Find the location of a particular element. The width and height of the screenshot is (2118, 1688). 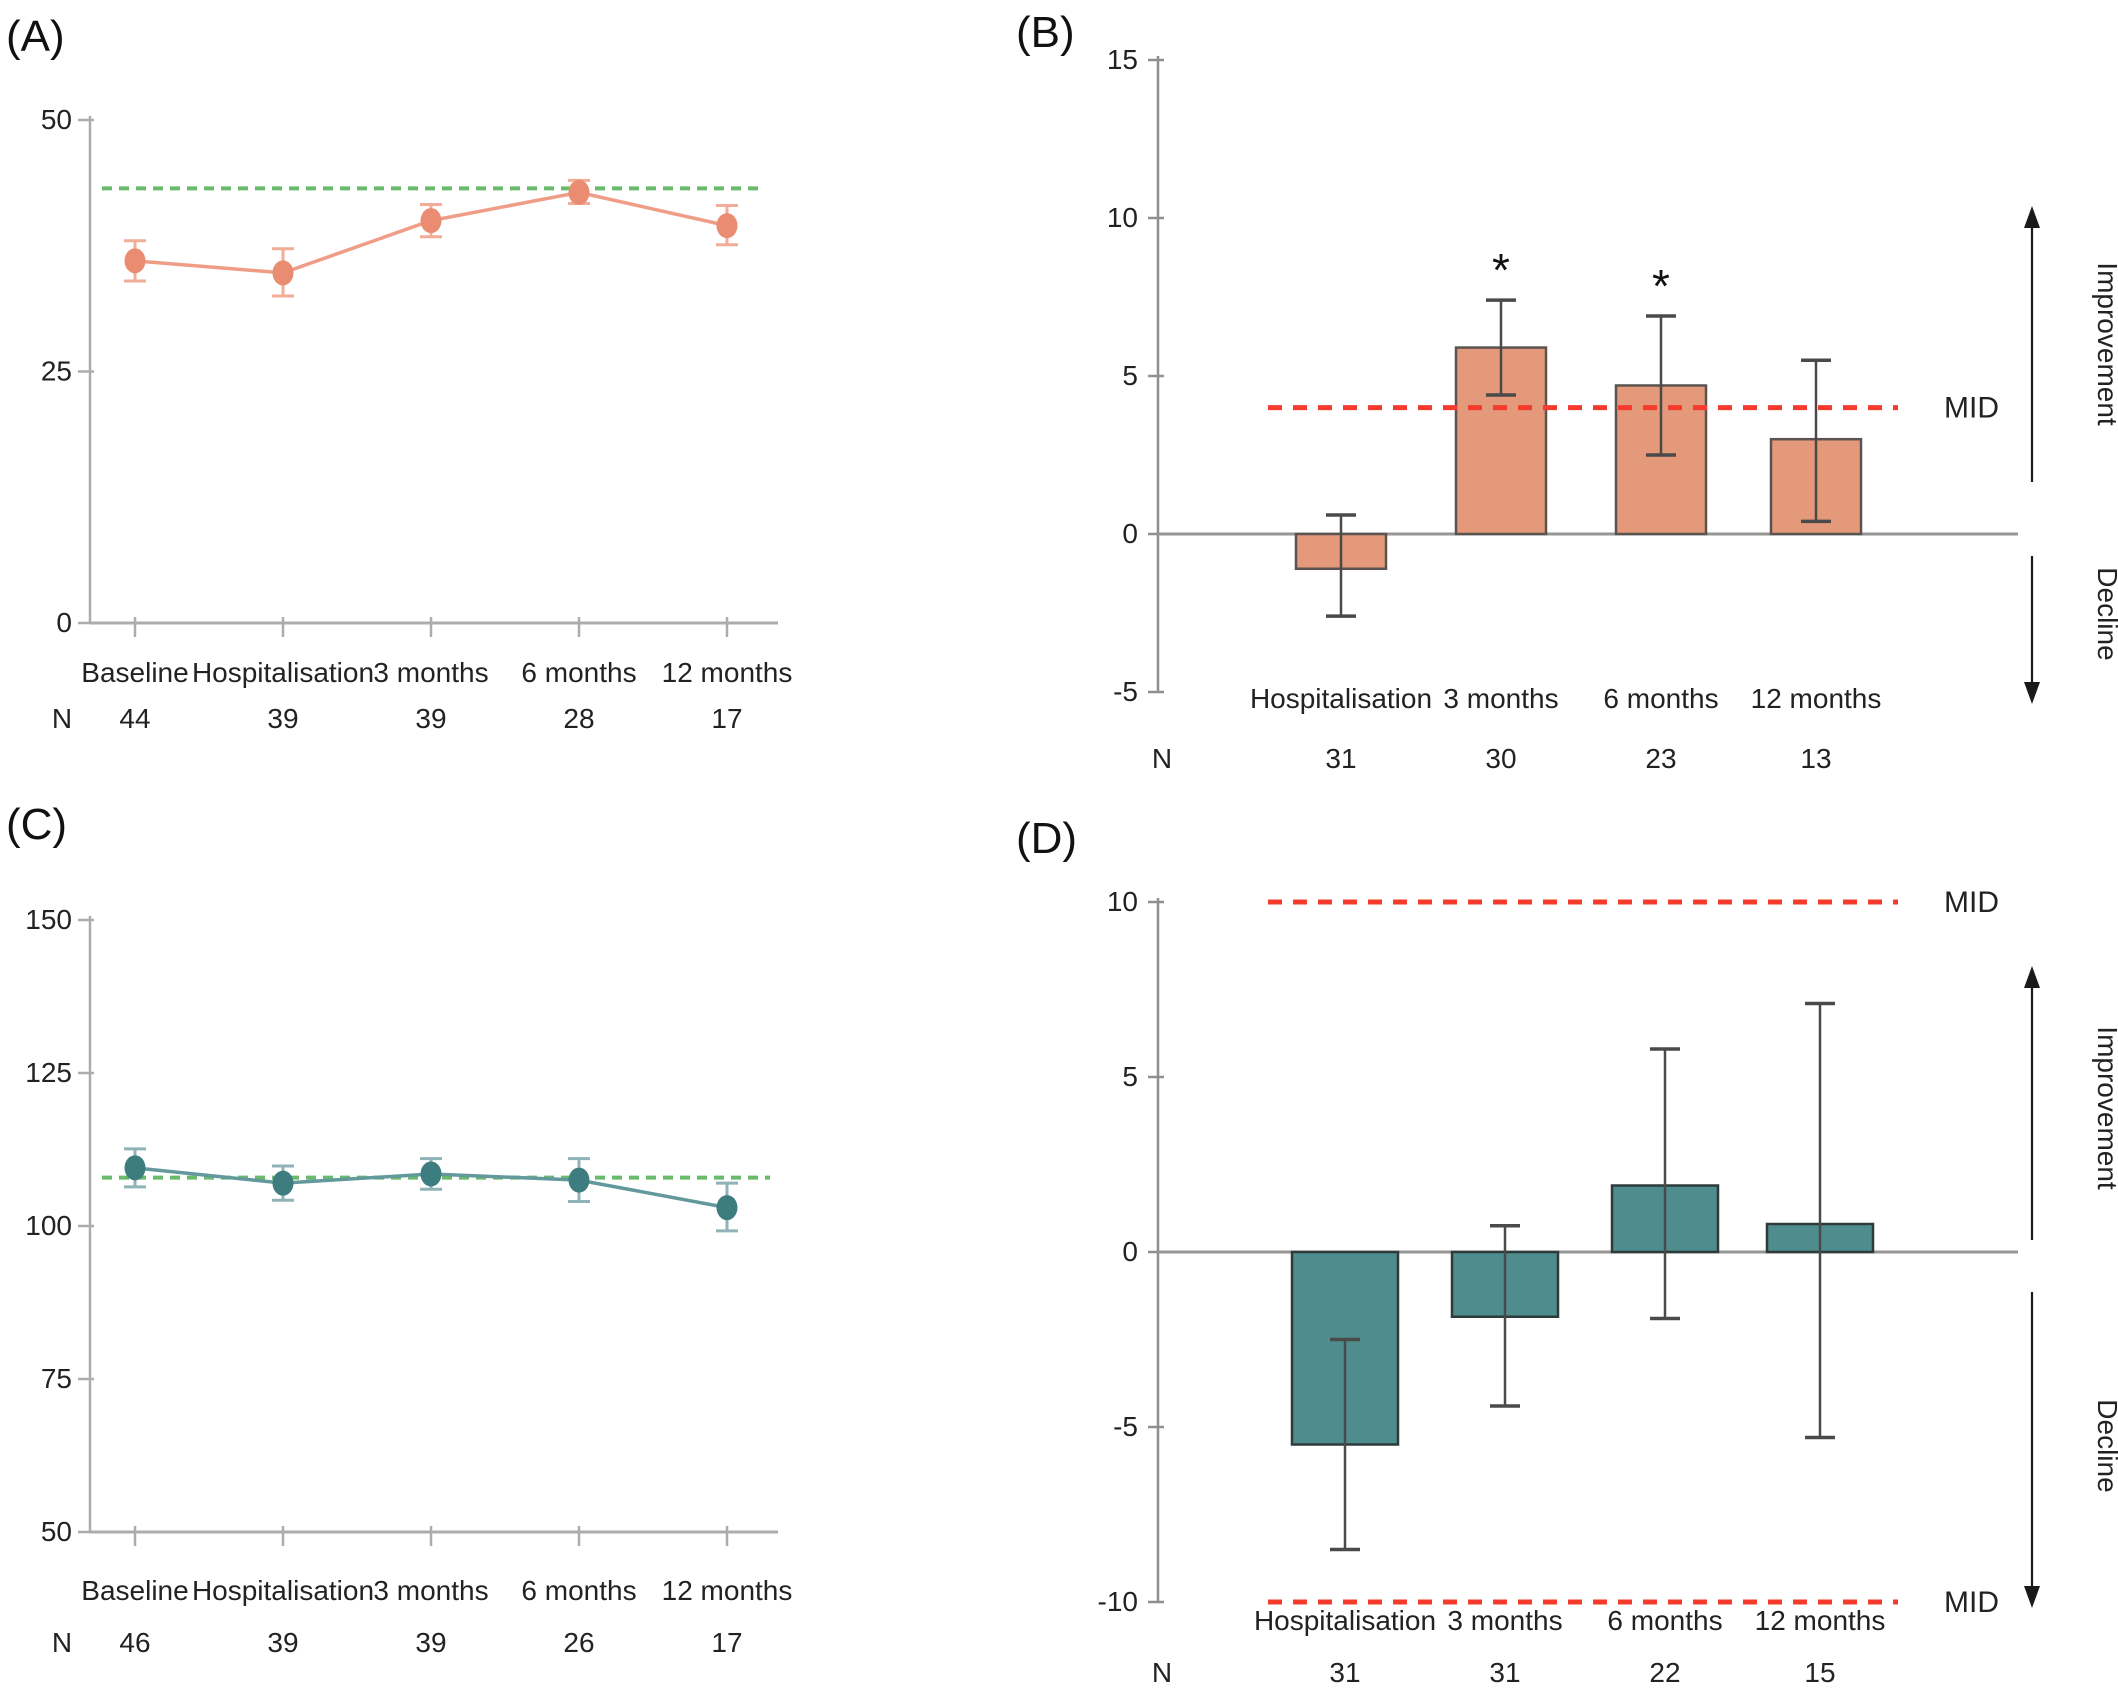

panel-c-n-value: 46 is located at coordinates (134, 1642).